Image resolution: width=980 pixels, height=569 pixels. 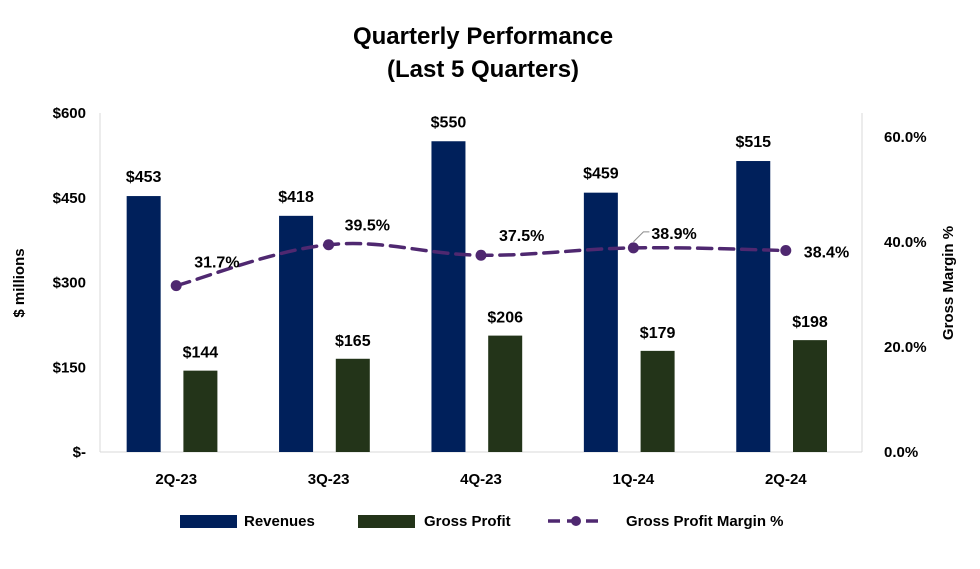 I want to click on x-tick-label: 4Q-23, so click(x=481, y=479).